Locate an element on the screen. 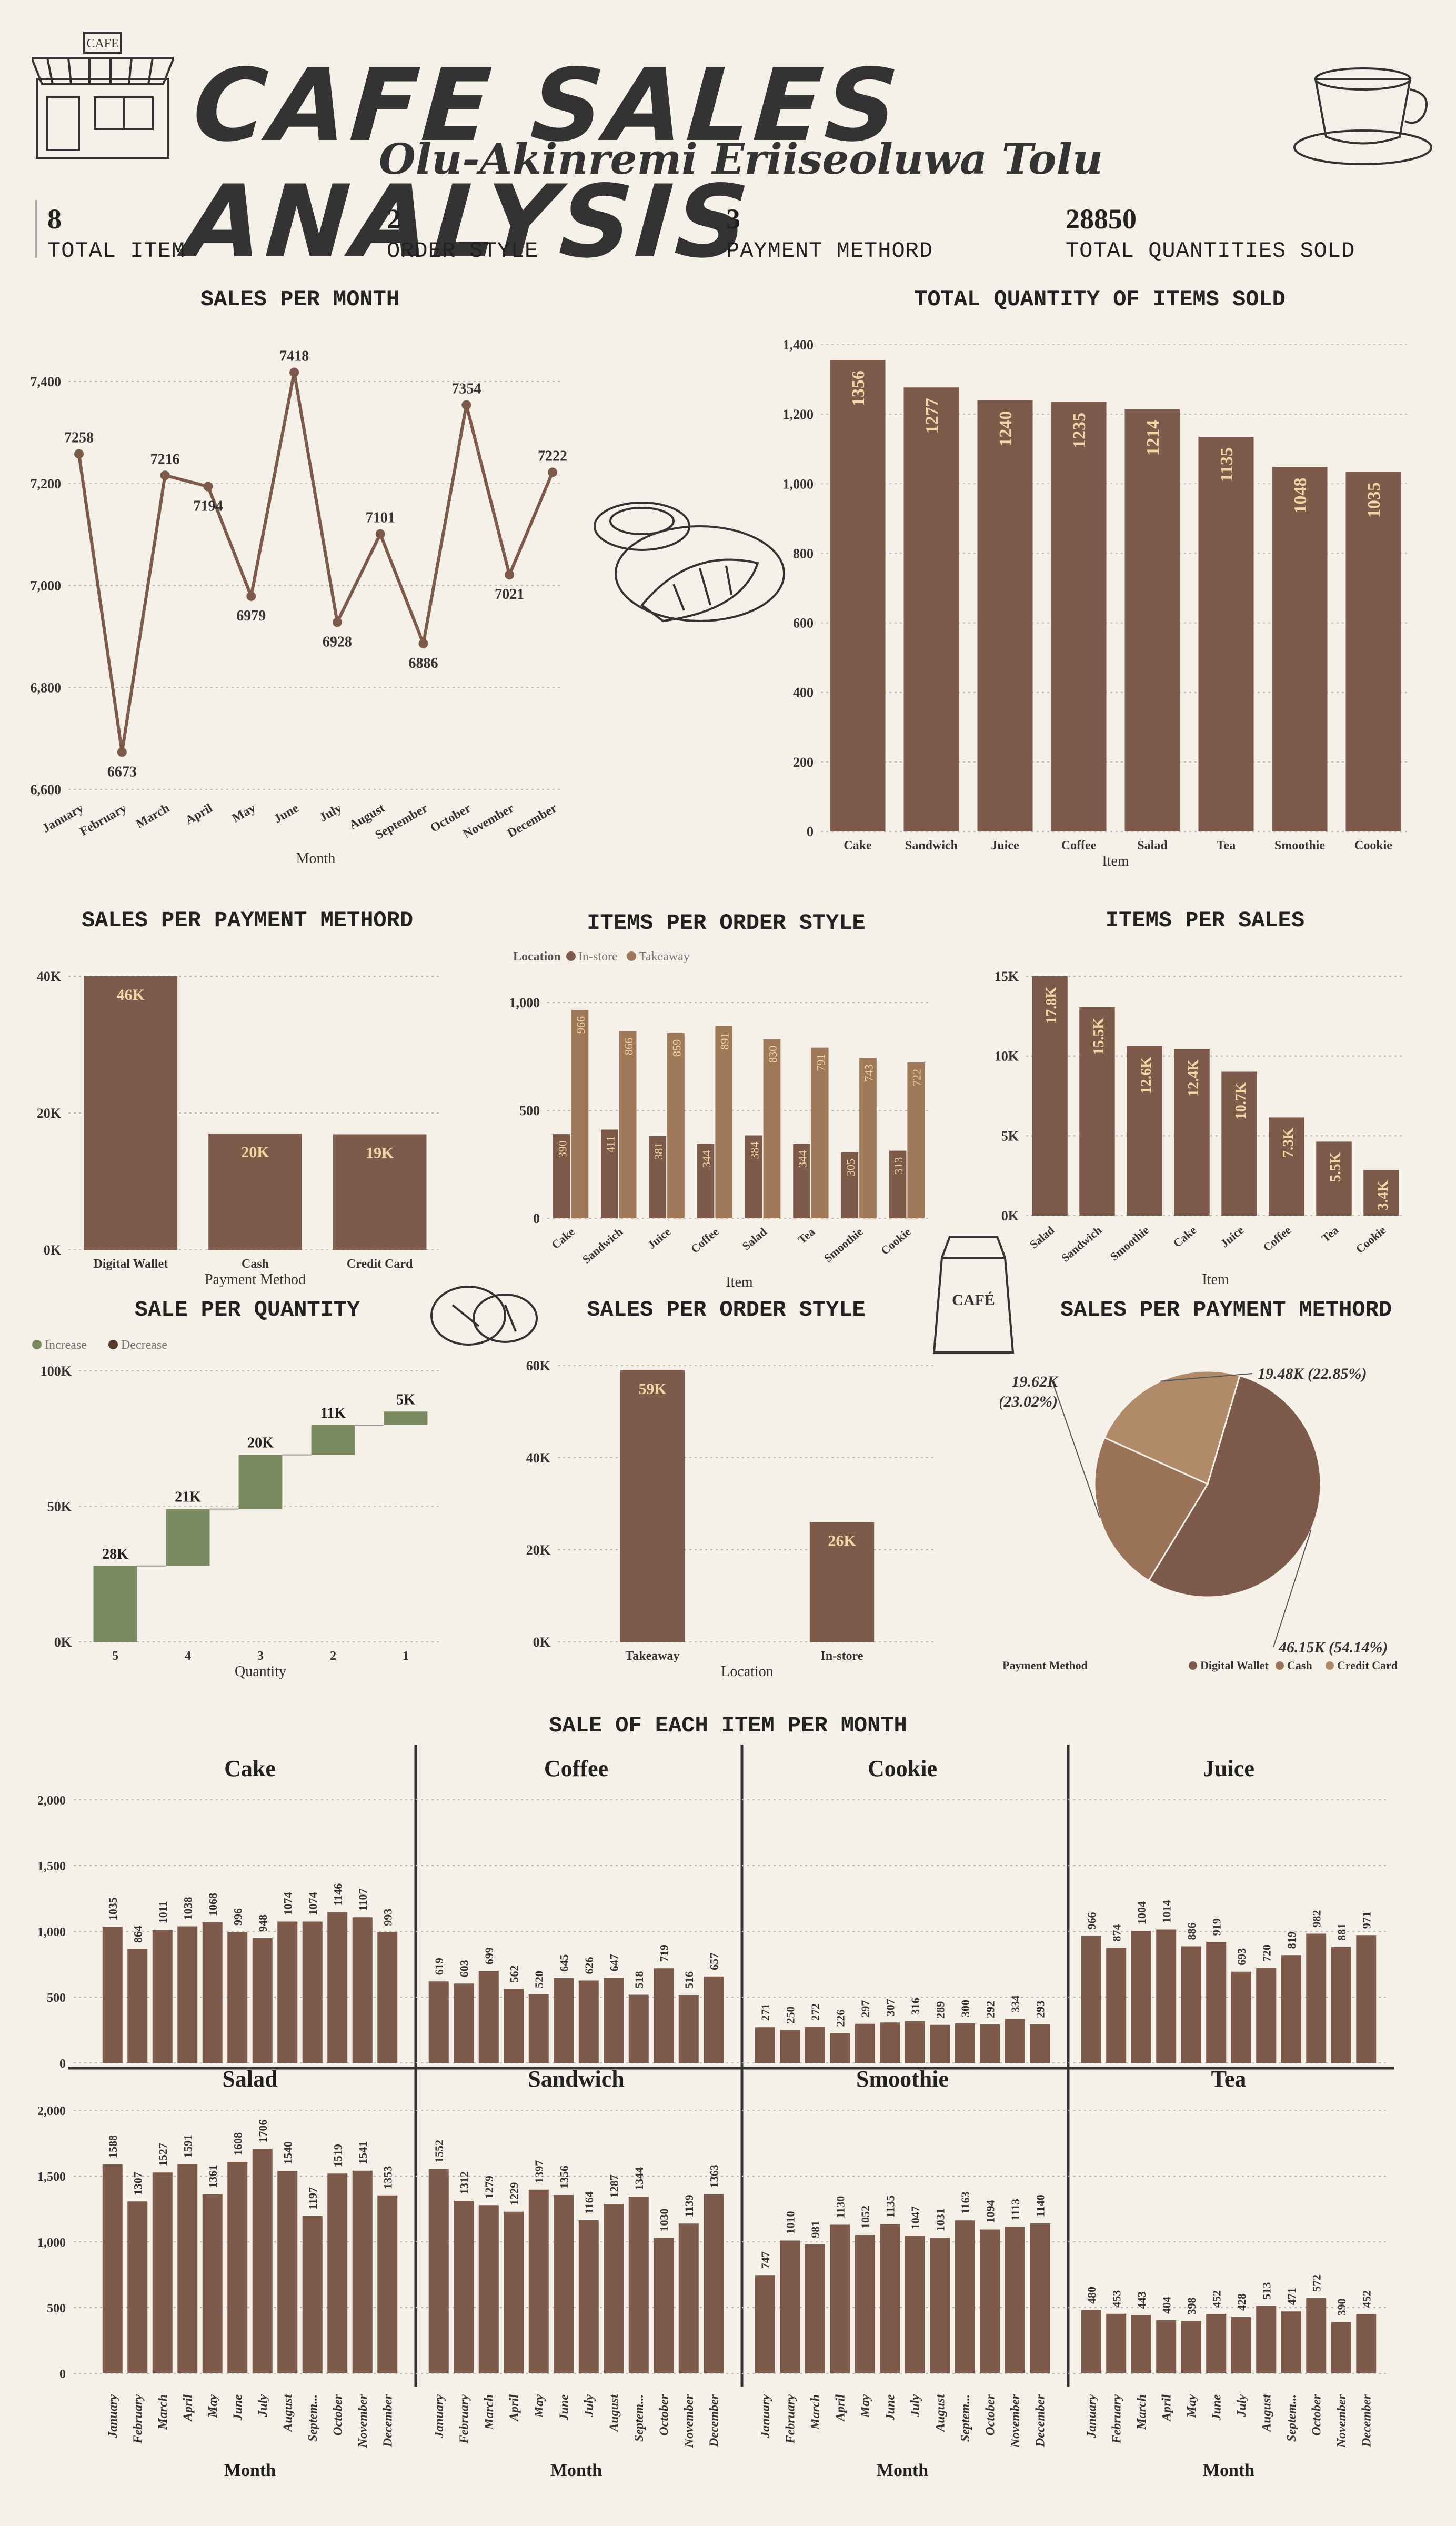  panel-title: Coffee is located at coordinates (576, 1768).